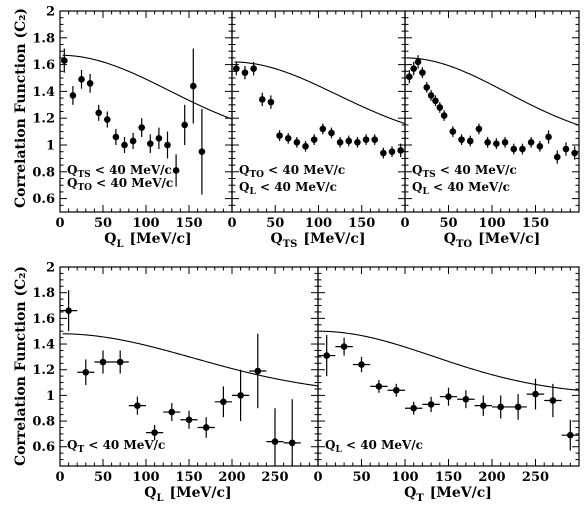 This screenshot has width=587, height=508. I want to click on y-tick-label: 1.2, so click(43, 119).